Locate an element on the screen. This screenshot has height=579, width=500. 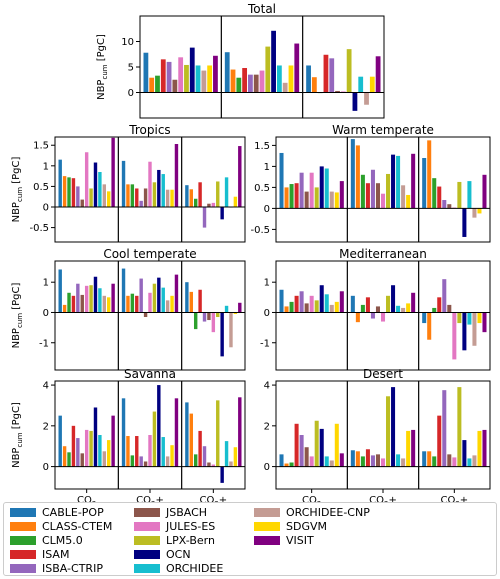
panel-title: Tropics is located at coordinates (149, 130).